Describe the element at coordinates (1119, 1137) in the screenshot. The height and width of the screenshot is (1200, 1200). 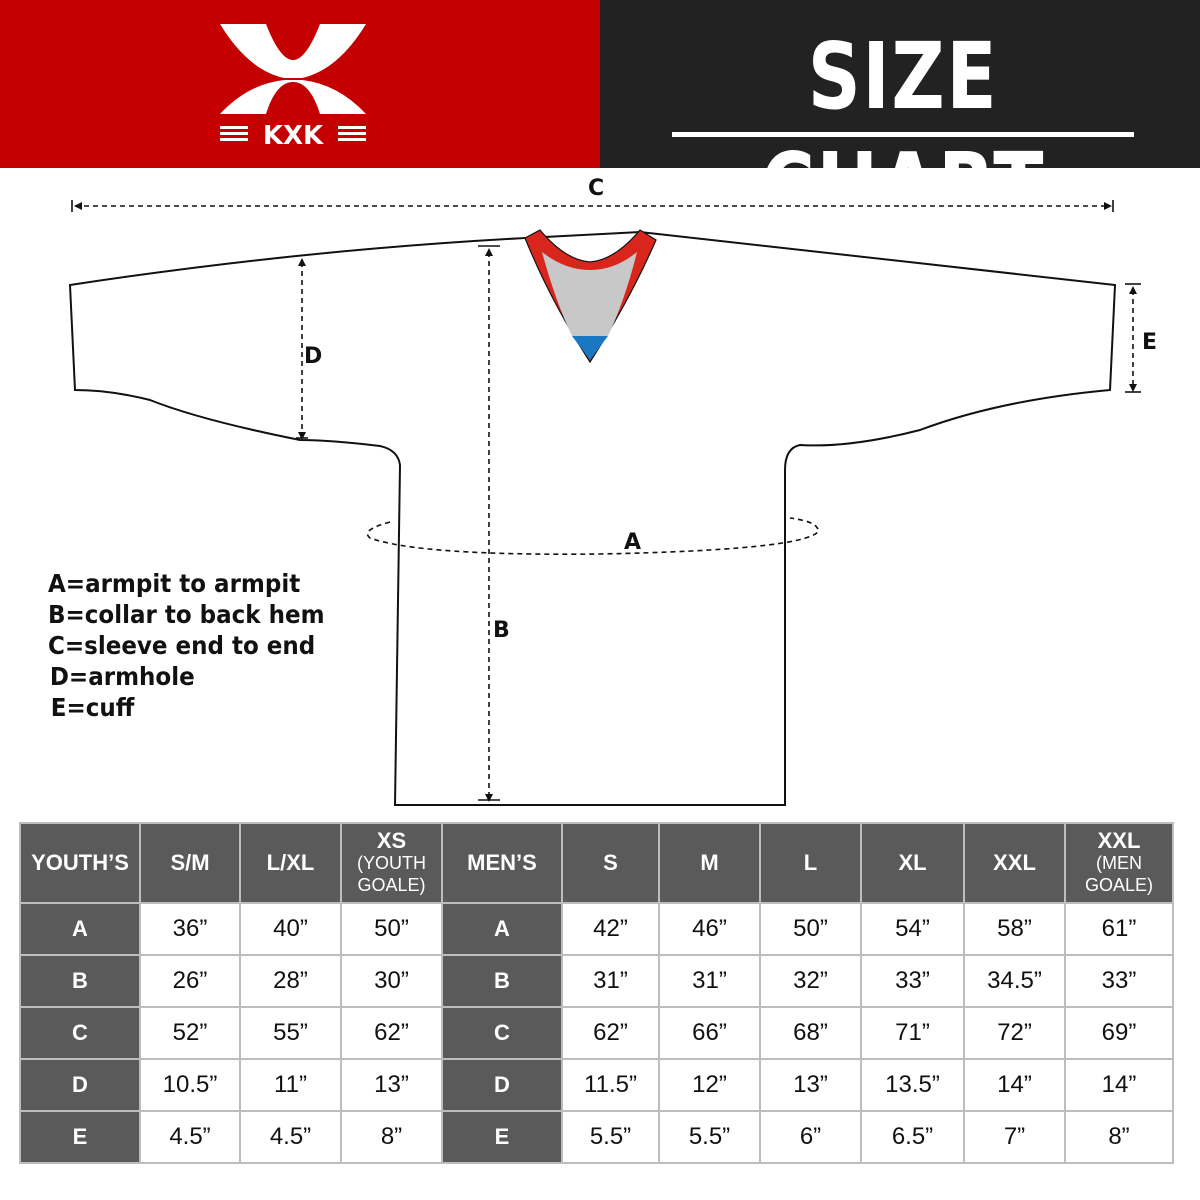
I see `men-cell: 8”` at that location.